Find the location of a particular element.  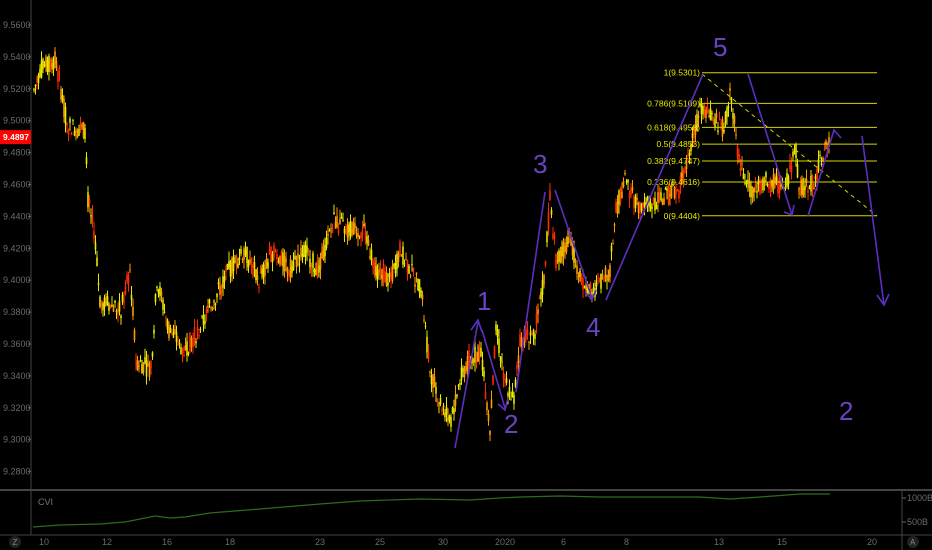

up-arrow is located at coordinates (824, 172).